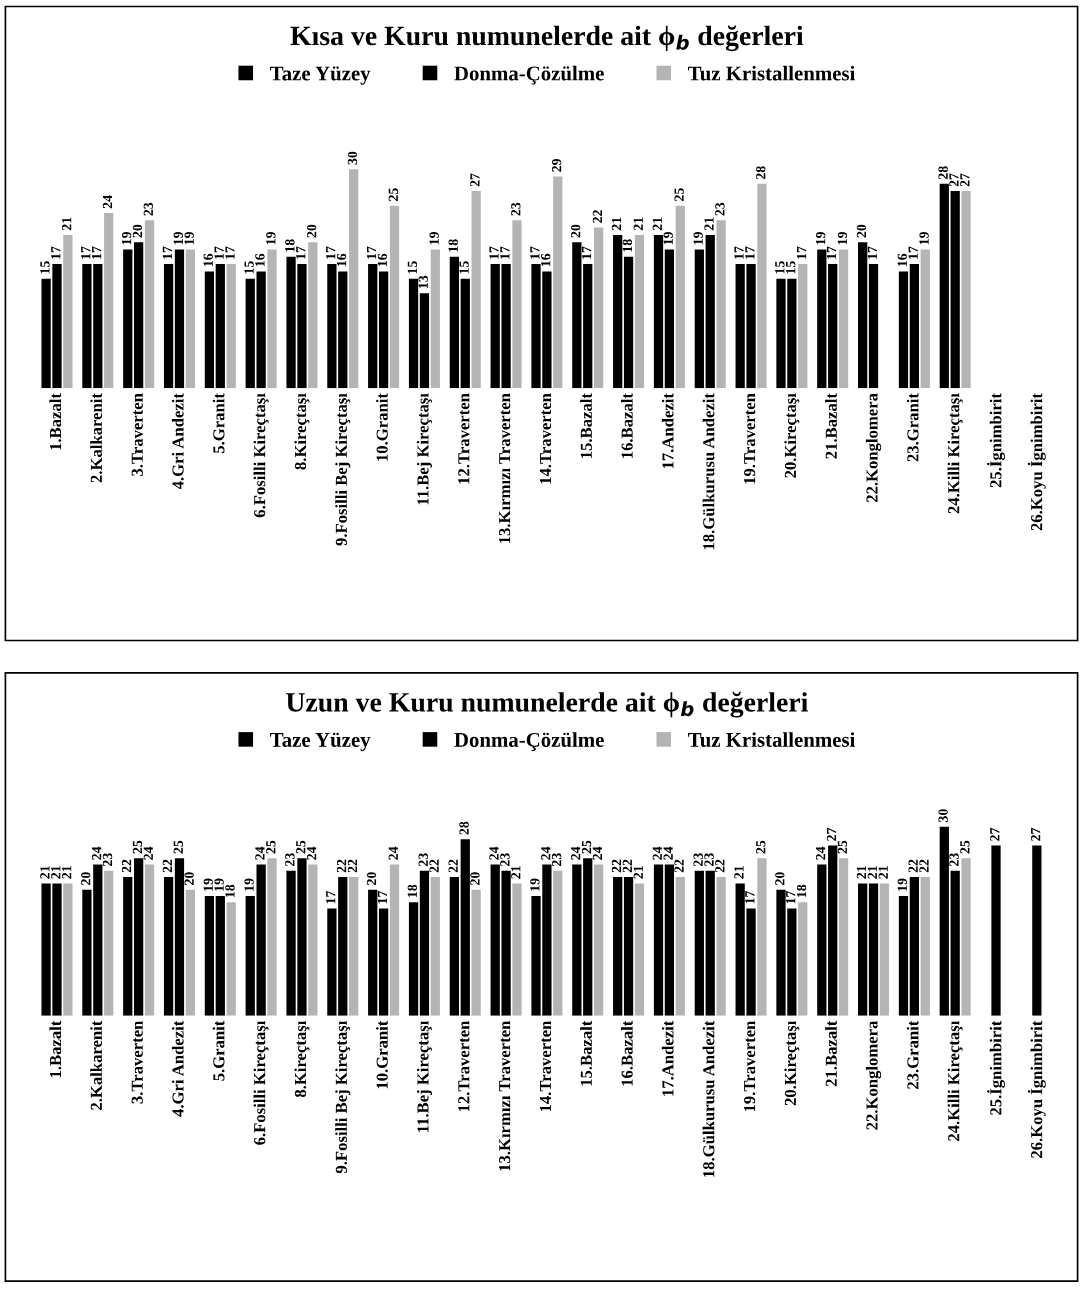 Image resolution: width=1083 pixels, height=1294 pixels. Describe the element at coordinates (505, 468) in the screenshot. I see `x-tick-label: 13.Kırmızı Traverten` at that location.